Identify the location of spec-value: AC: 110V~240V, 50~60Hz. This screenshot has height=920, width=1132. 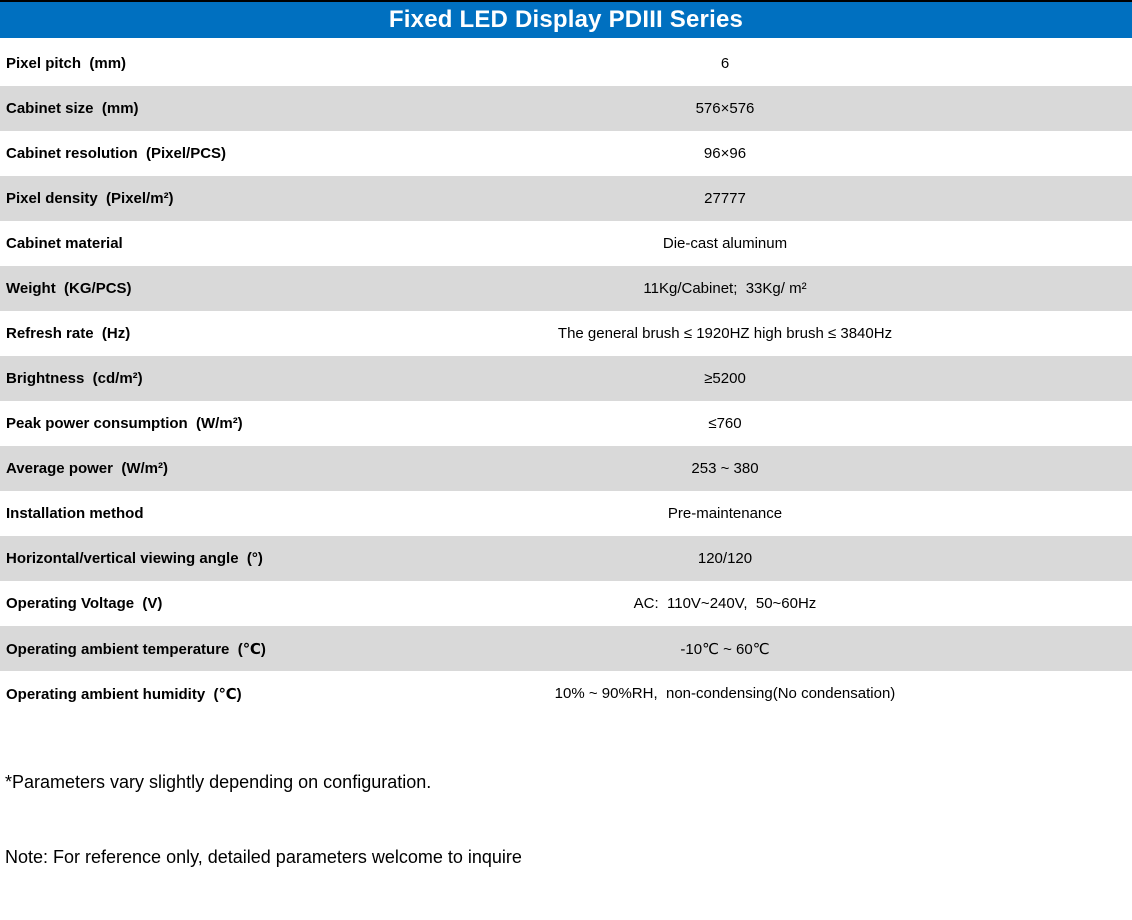
(725, 603).